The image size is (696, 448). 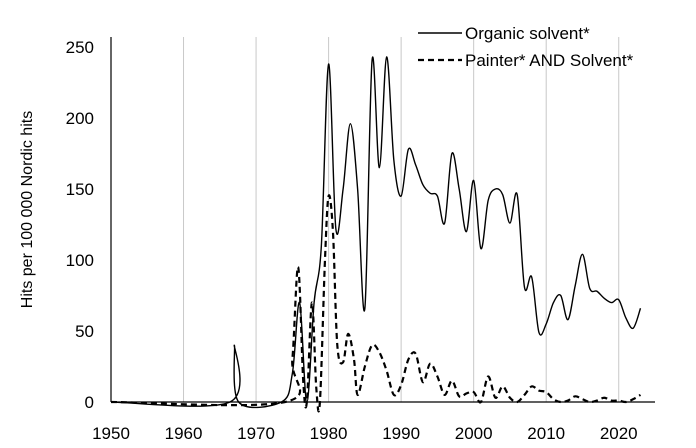 What do you see at coordinates (80, 47) in the screenshot?
I see `y-tick-label-250: 250` at bounding box center [80, 47].